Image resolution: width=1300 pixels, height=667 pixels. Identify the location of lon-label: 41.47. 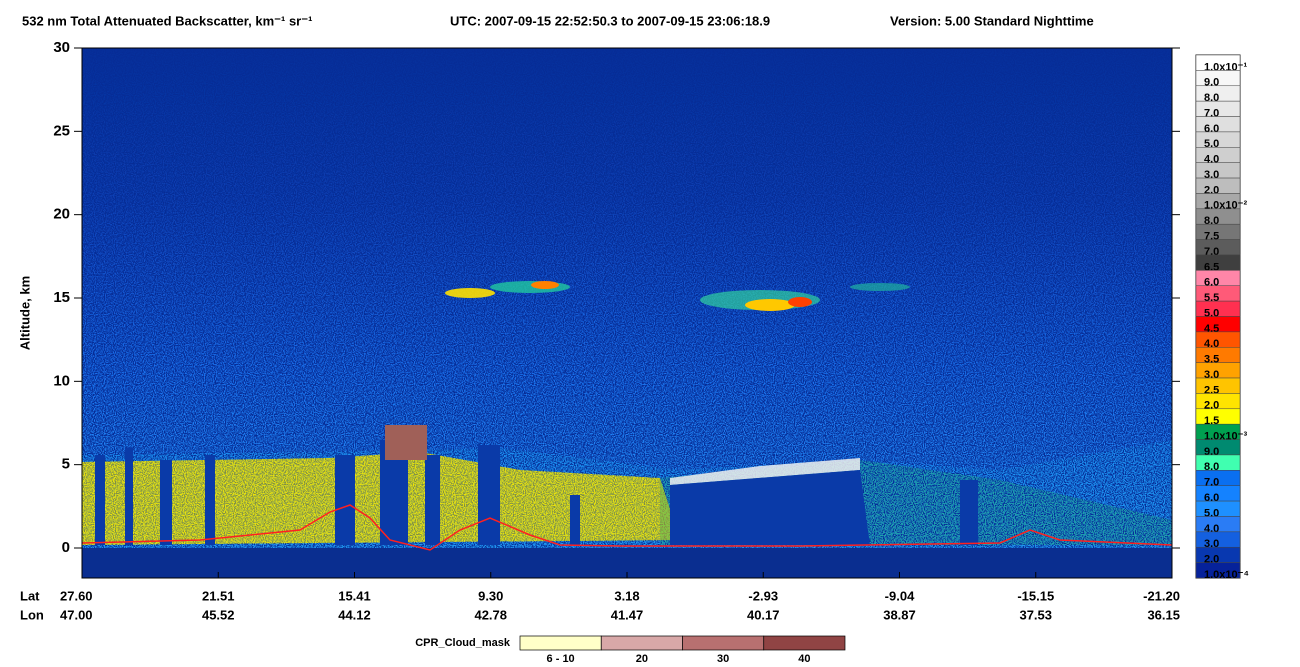
(627, 614).